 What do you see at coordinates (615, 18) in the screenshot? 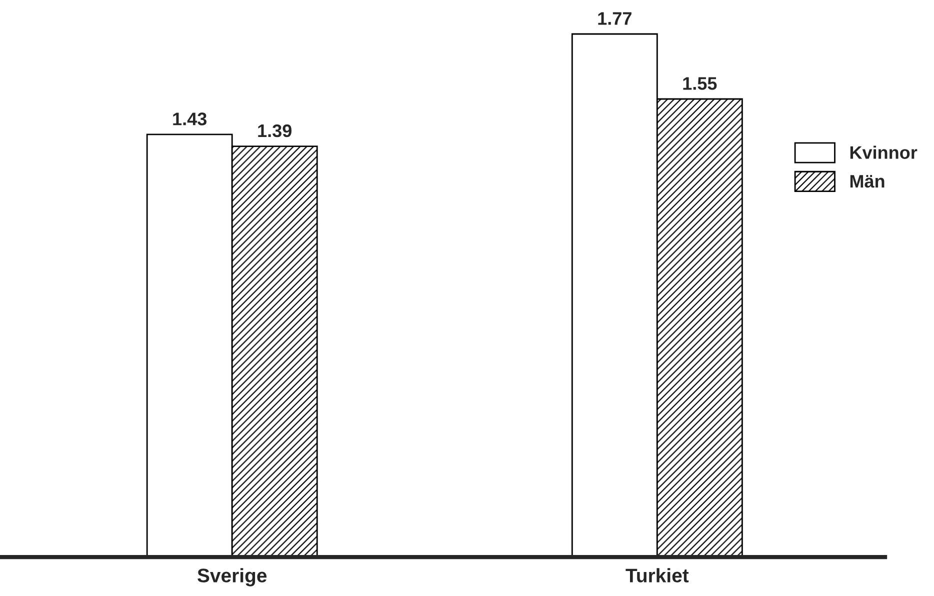
I see `data-label: 1.77` at bounding box center [615, 18].